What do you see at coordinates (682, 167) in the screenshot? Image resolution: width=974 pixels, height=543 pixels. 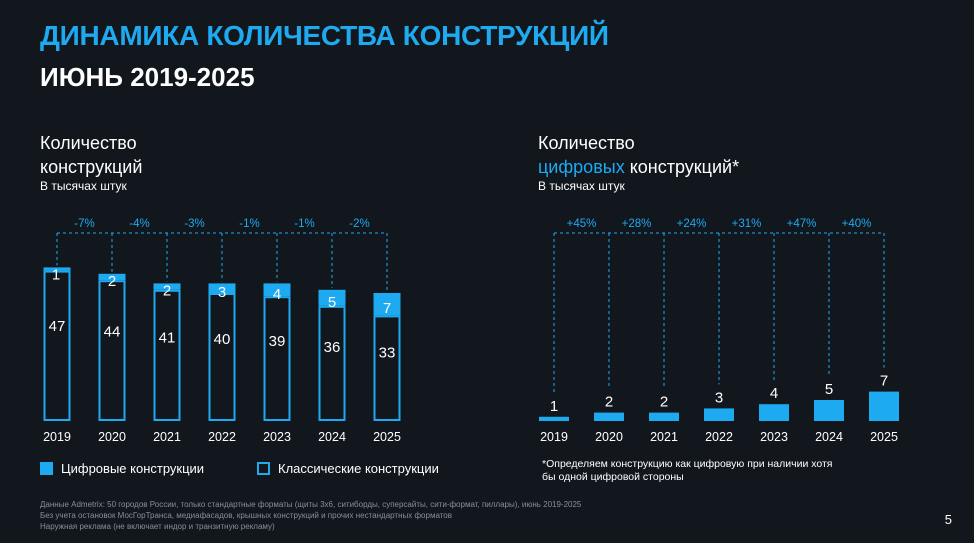 I see `right-chart-title-rest: конструкций*` at bounding box center [682, 167].